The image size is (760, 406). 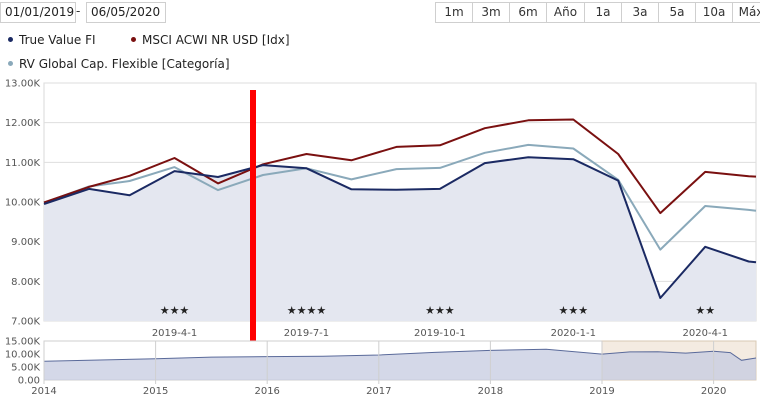 What do you see at coordinates (23, 84) in the screenshot?
I see `y-tick-label: 13.00K` at bounding box center [23, 84].